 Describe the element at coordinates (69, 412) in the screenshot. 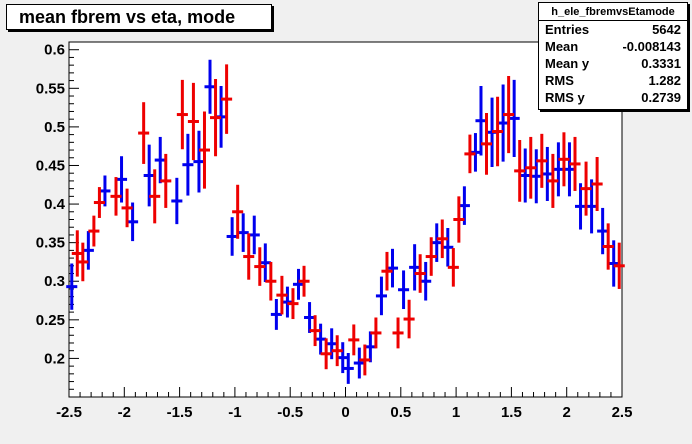

I see `x-tick-label: -2.5` at that location.